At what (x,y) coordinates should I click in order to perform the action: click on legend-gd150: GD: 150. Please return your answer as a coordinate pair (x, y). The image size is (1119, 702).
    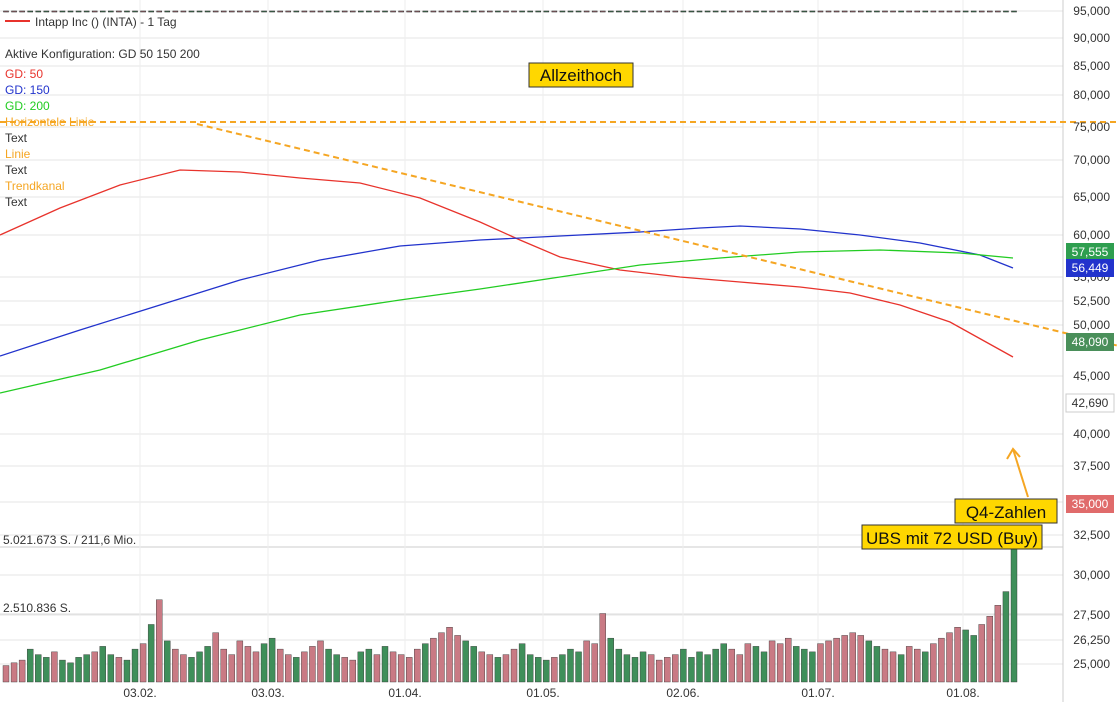
    Looking at the image, I should click on (27, 90).